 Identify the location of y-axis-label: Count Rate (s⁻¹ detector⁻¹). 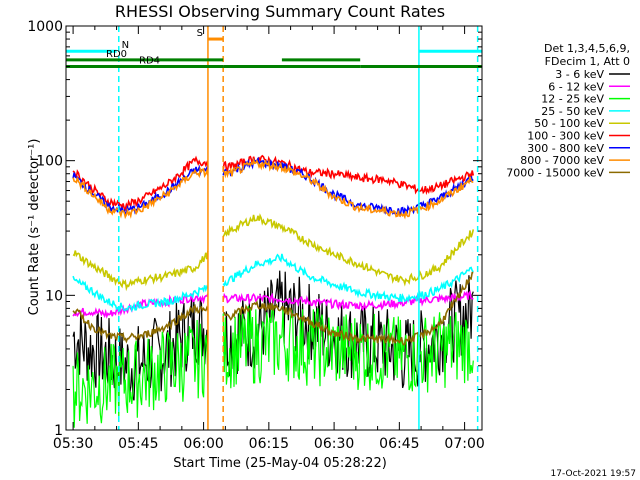
(34, 227).